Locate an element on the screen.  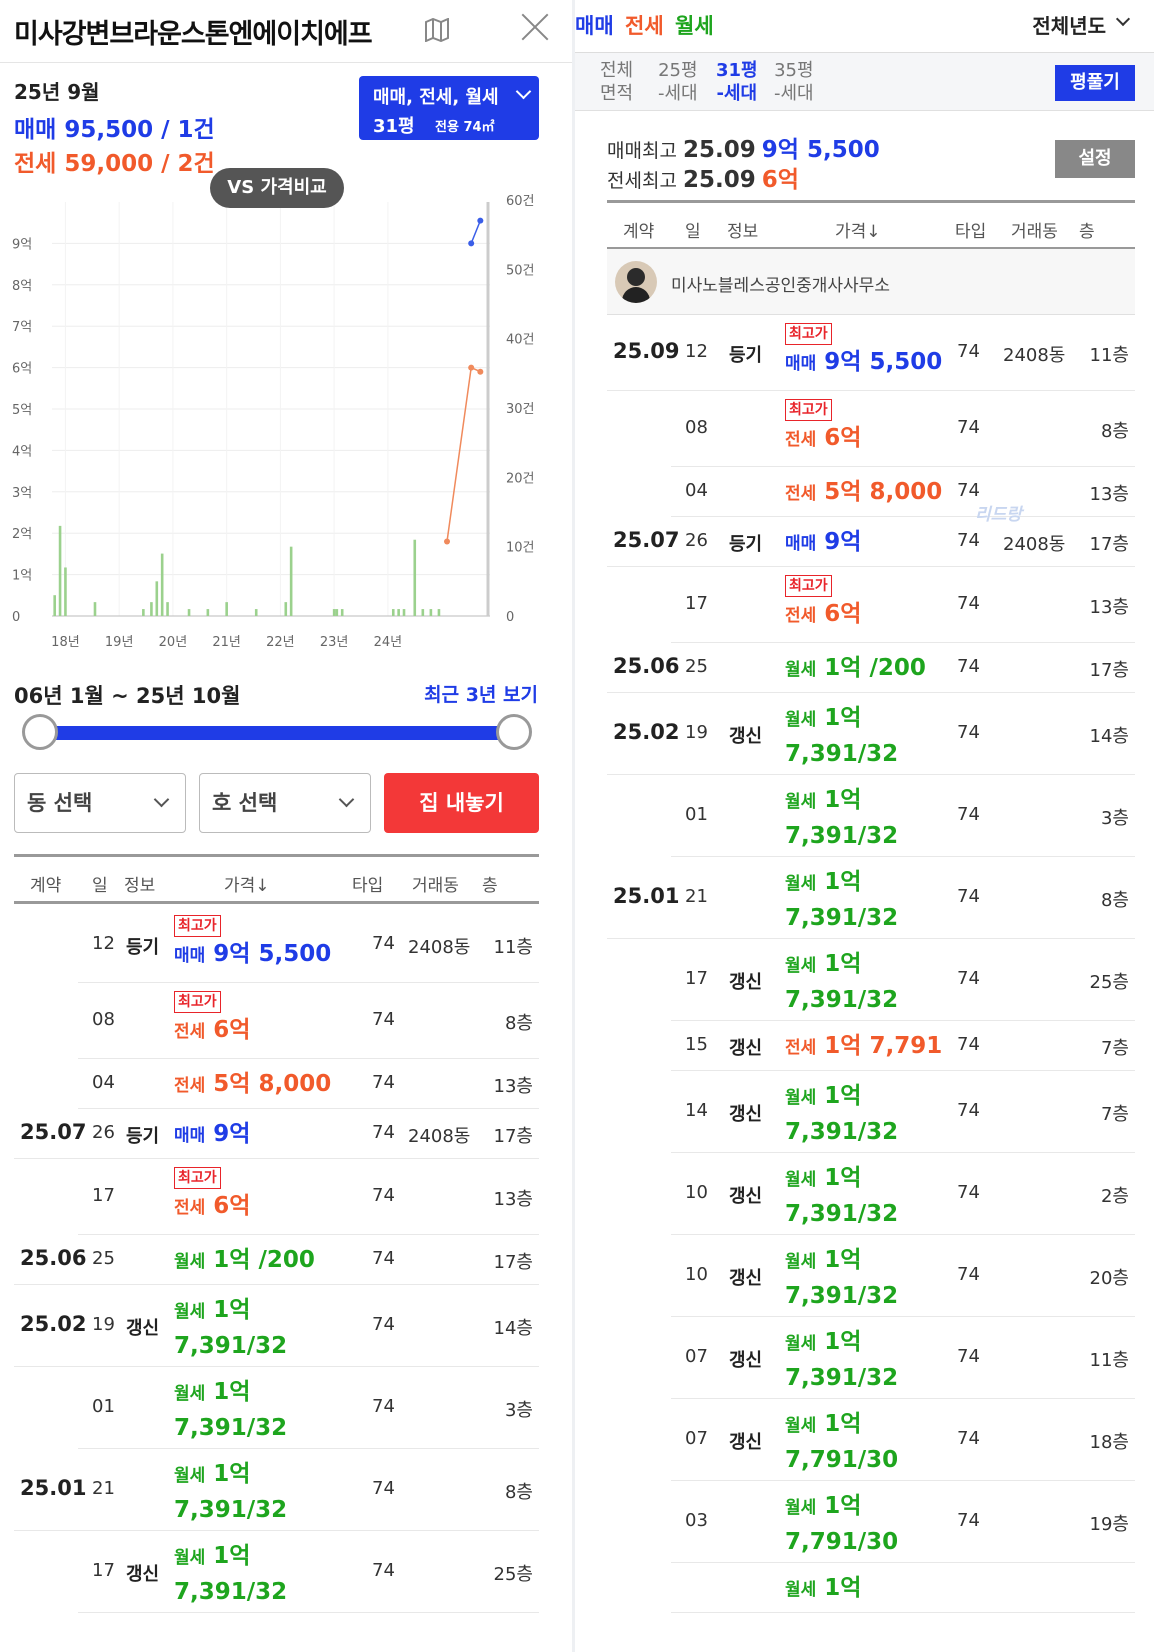
dong-select: 동 선택 is located at coordinates (100, 803).